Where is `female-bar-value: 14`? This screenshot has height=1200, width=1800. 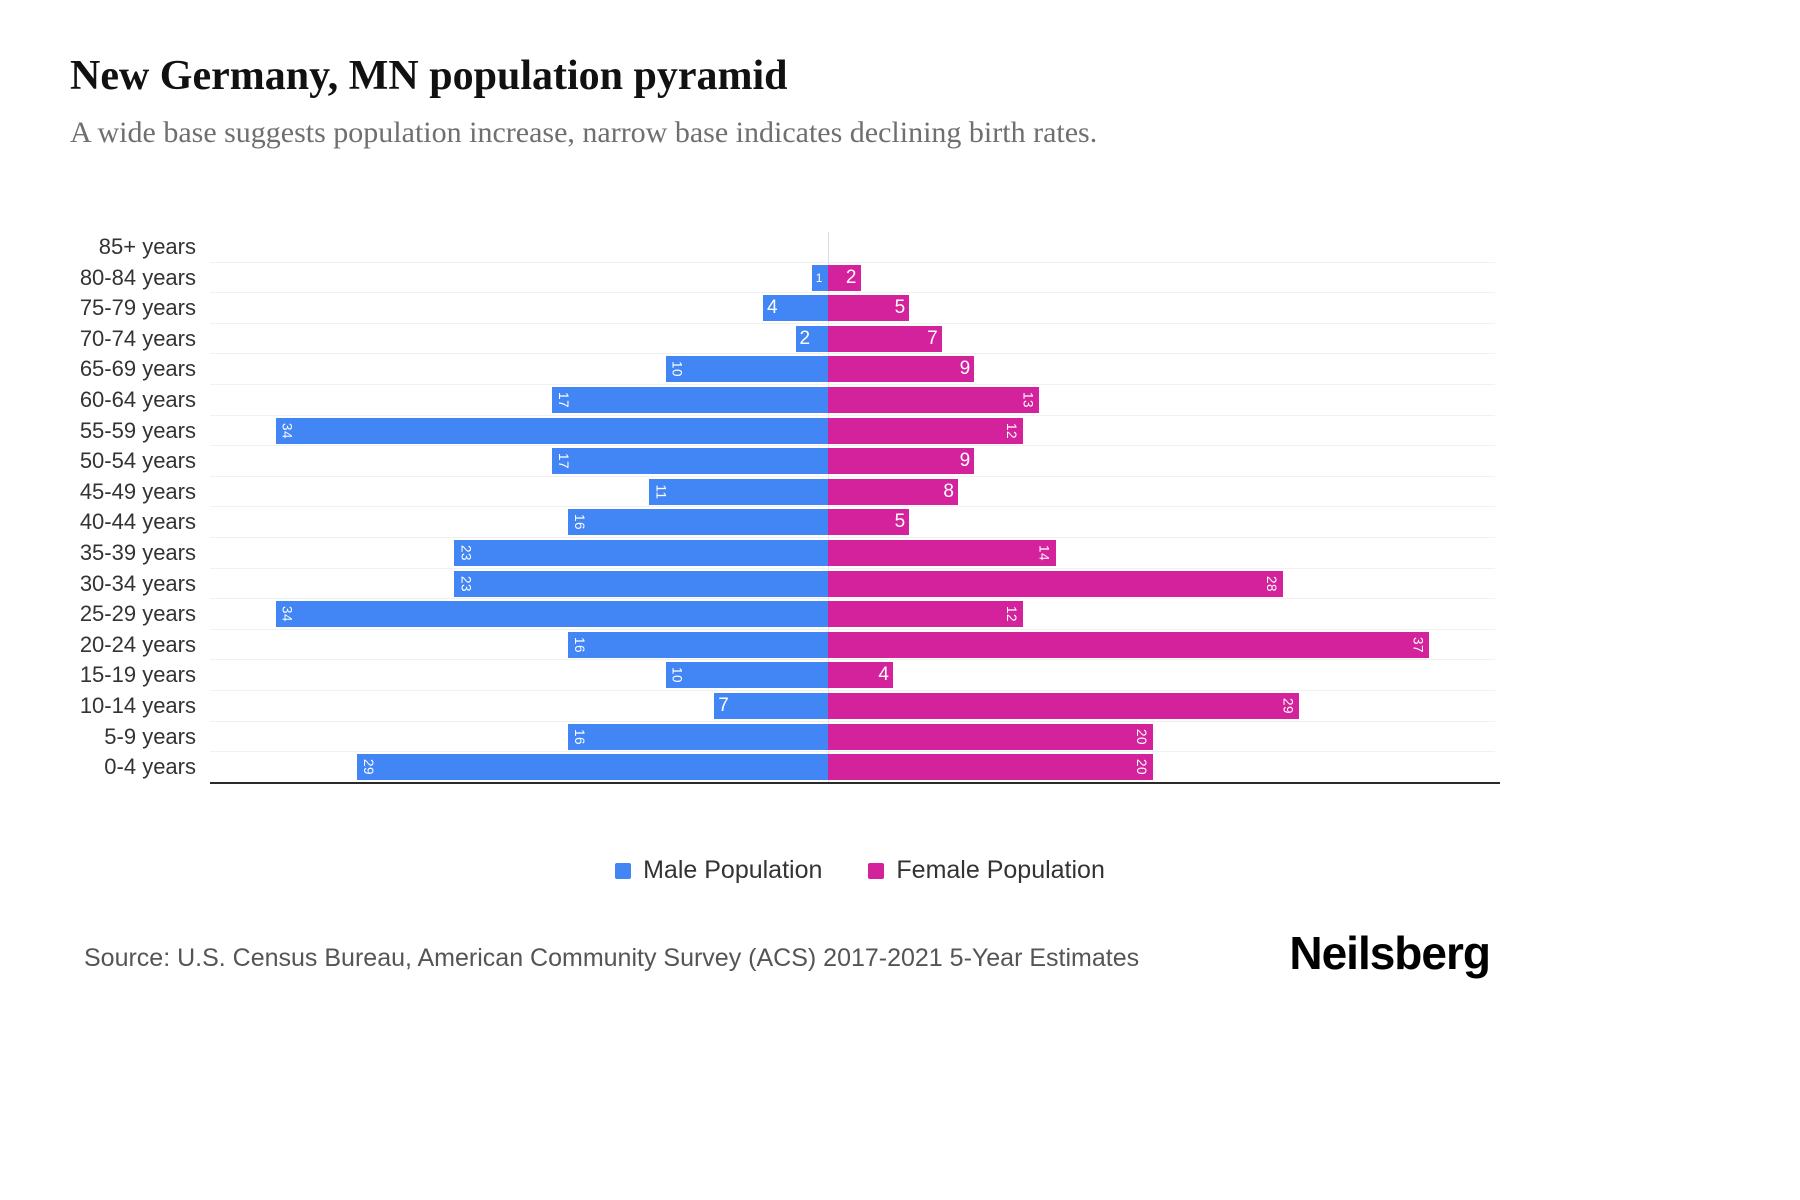
female-bar-value: 14 is located at coordinates (1044, 552).